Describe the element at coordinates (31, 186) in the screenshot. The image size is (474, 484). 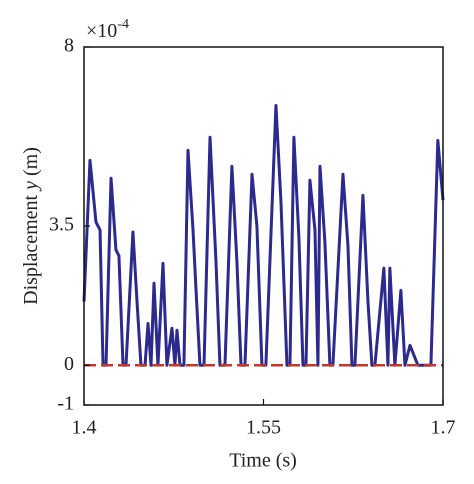
I see `y-axis-label-part: y` at that location.